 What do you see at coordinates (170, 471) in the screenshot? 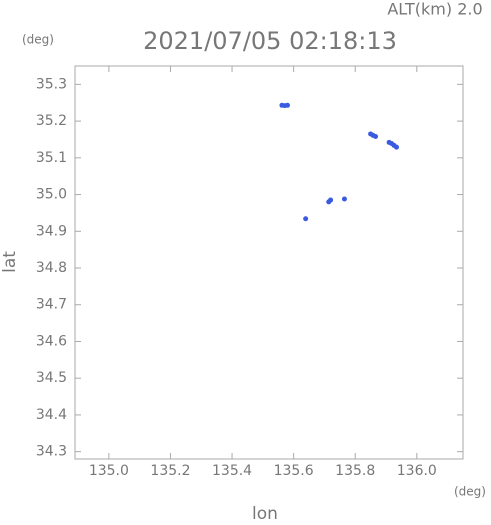
I see `x-tick-label: 135.2` at bounding box center [170, 471].